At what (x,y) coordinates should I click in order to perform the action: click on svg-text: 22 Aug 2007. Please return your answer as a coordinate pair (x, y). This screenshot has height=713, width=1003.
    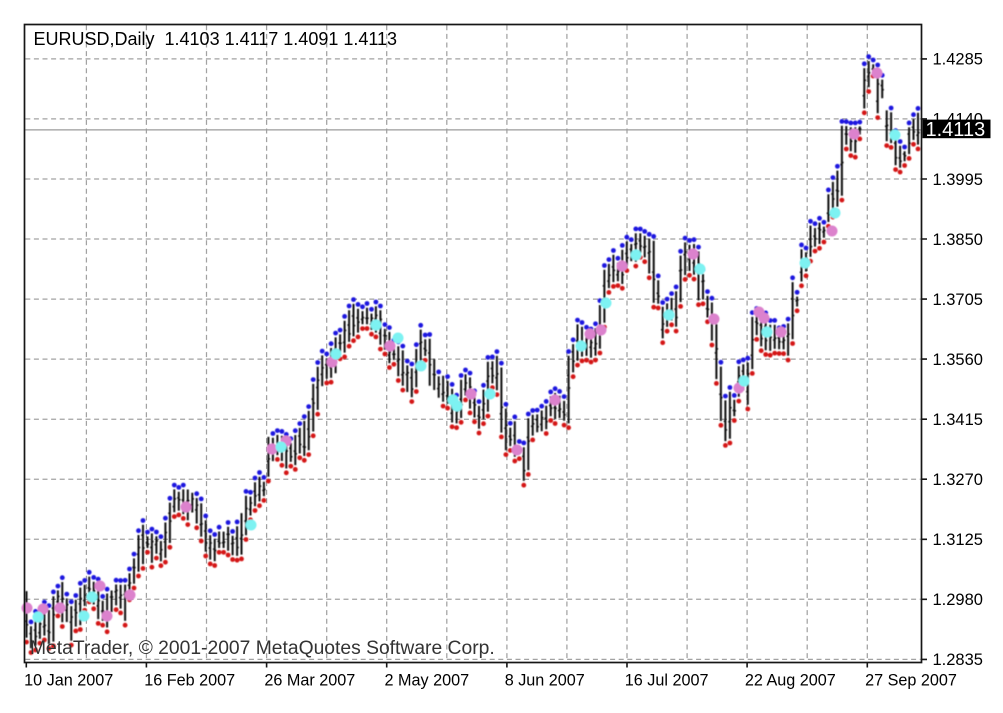
    Looking at the image, I should click on (790, 681).